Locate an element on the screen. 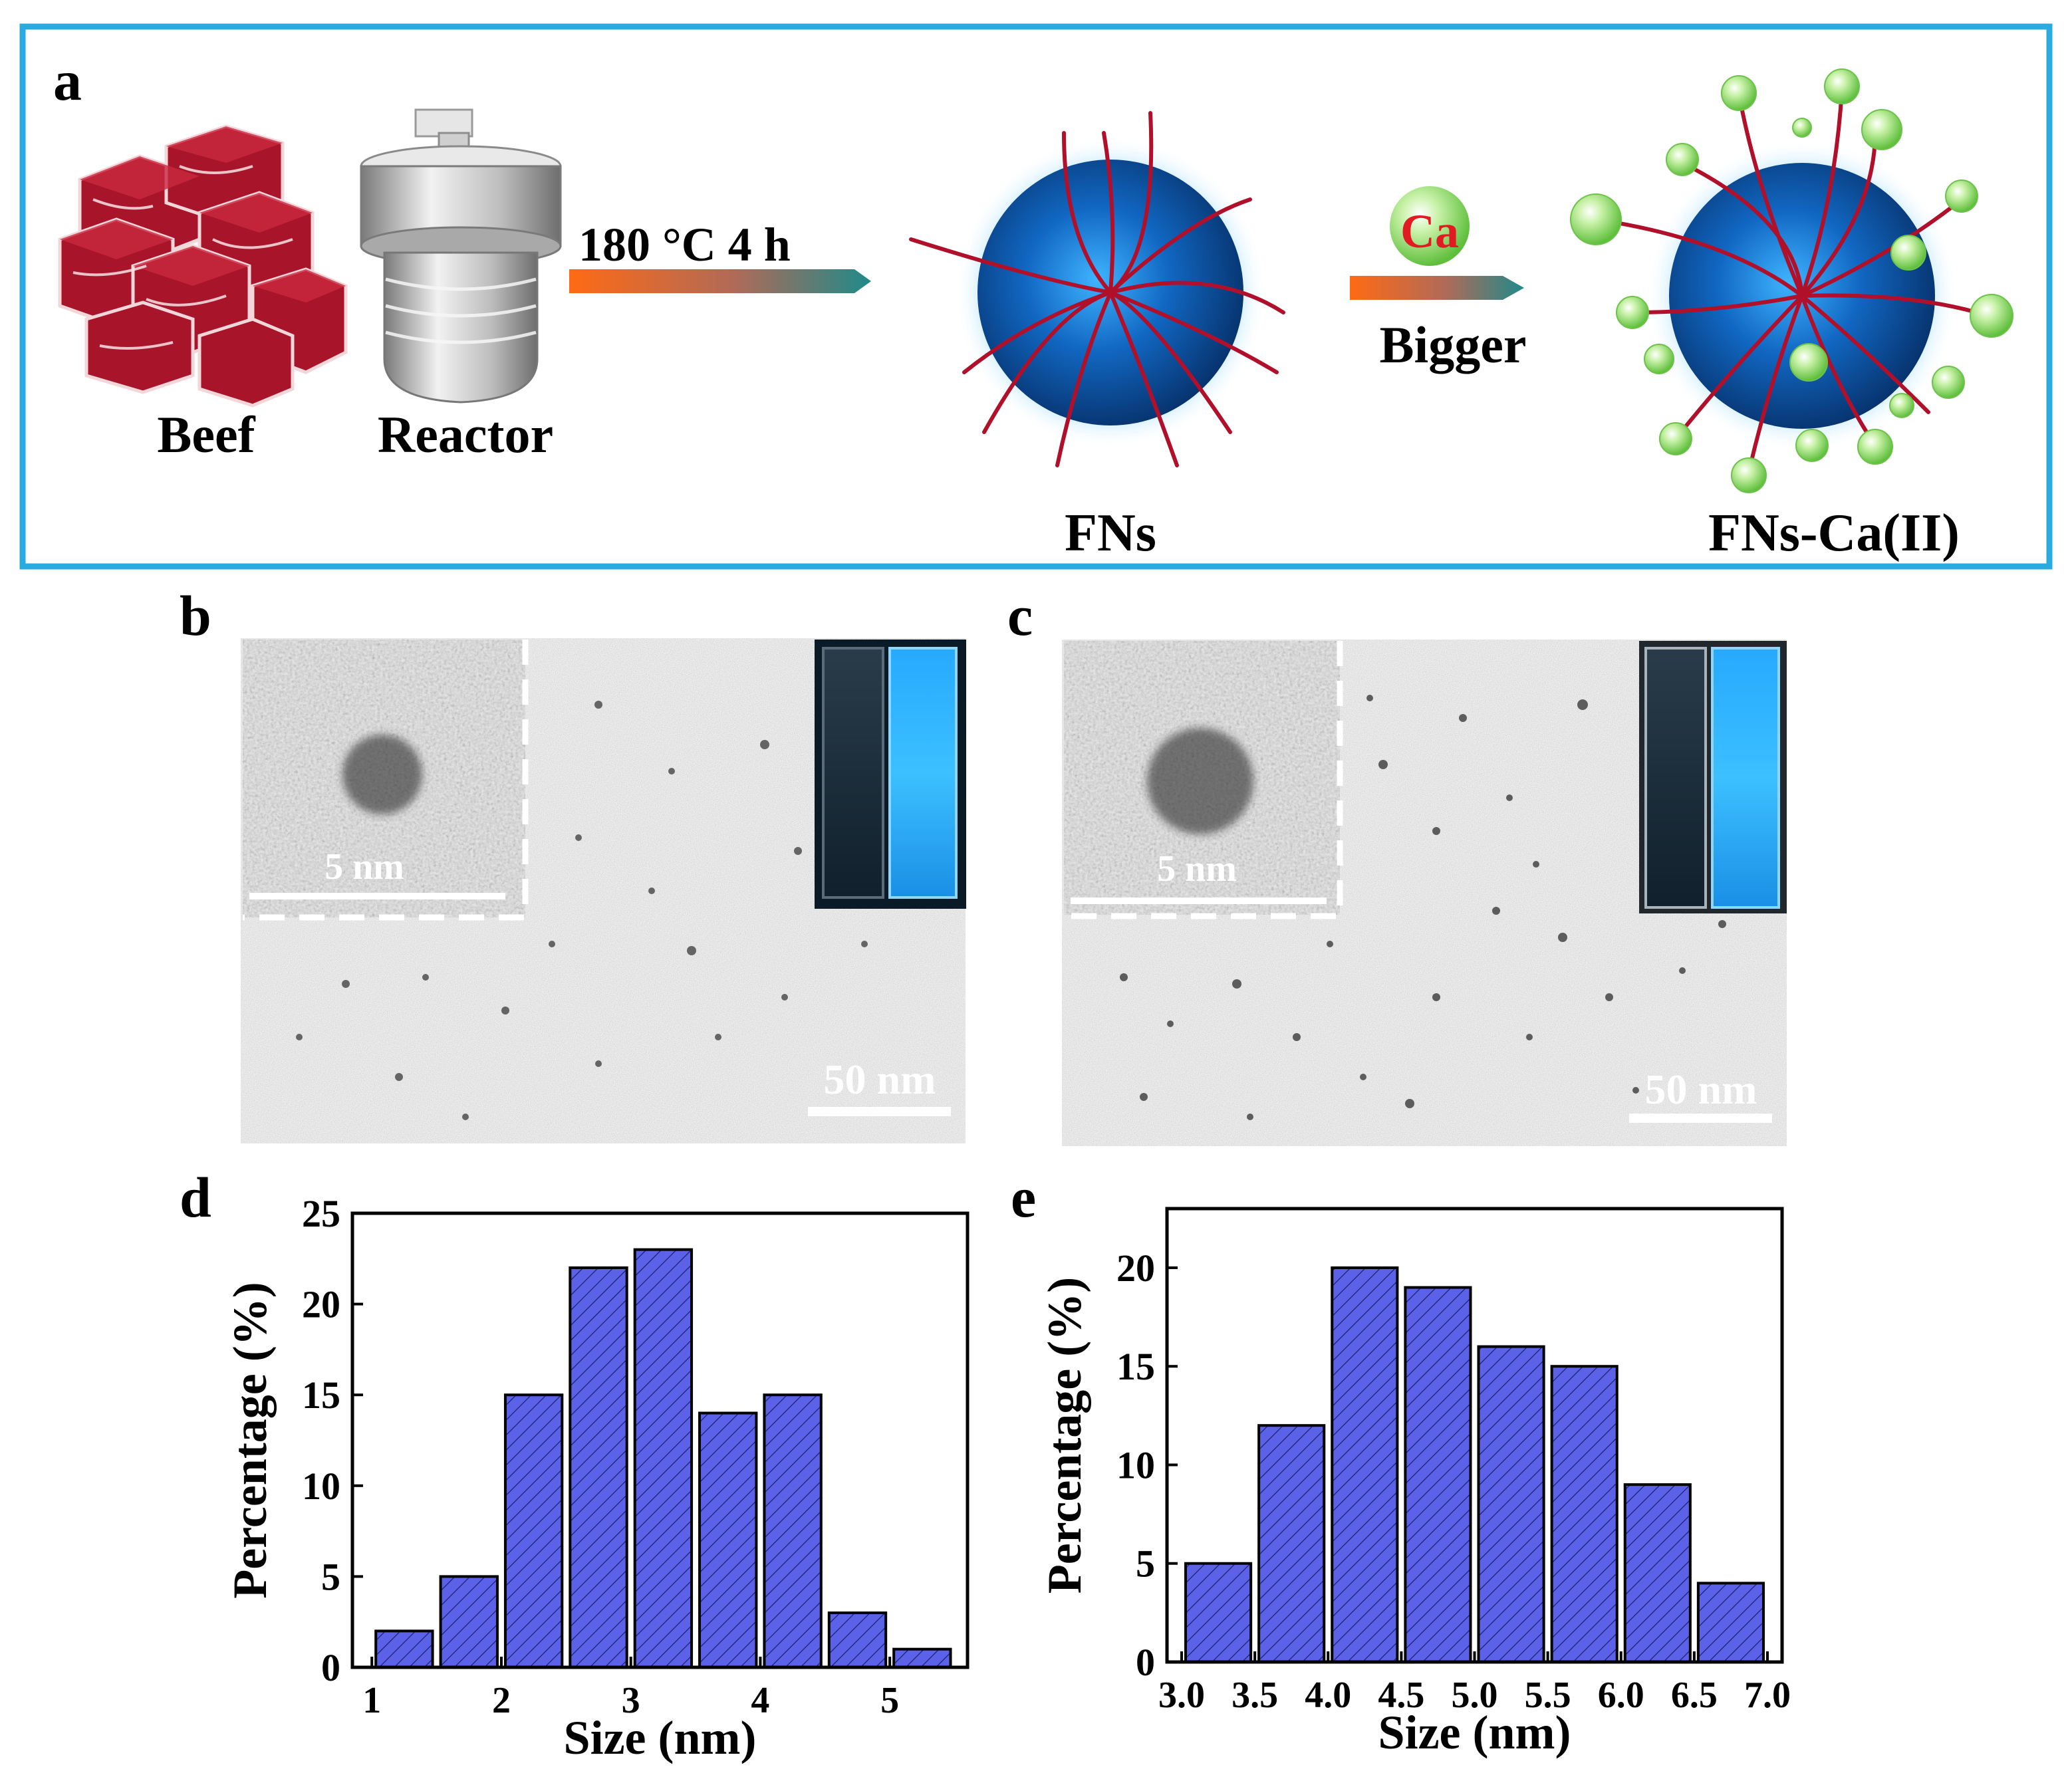  x-tick-label: 1 is located at coordinates (371, 1701).